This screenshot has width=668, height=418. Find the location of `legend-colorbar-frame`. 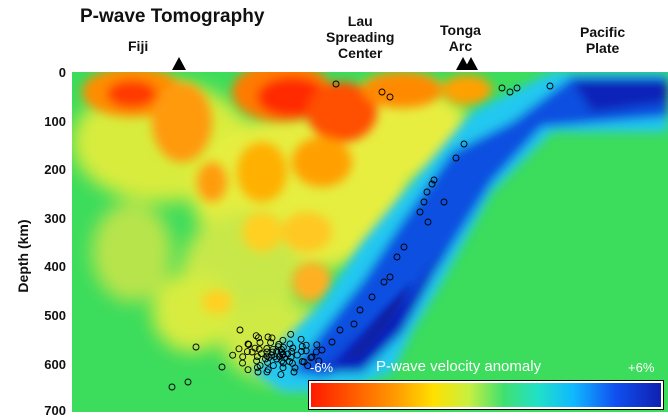

legend-colorbar-frame is located at coordinates (486, 395).